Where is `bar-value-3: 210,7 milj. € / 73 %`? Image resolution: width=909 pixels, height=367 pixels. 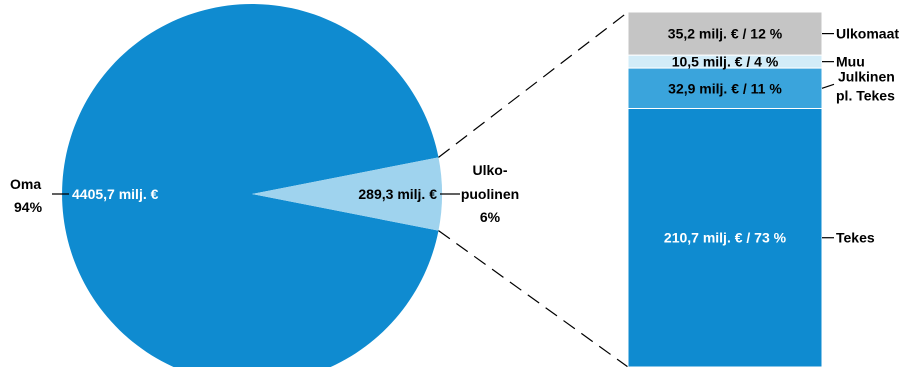 bar-value-3: 210,7 milj. € / 73 % is located at coordinates (725, 238).